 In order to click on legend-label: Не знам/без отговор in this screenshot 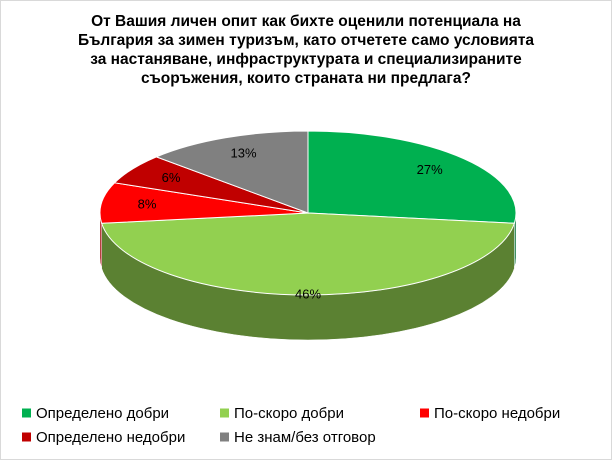, I will do `click(305, 437)`.